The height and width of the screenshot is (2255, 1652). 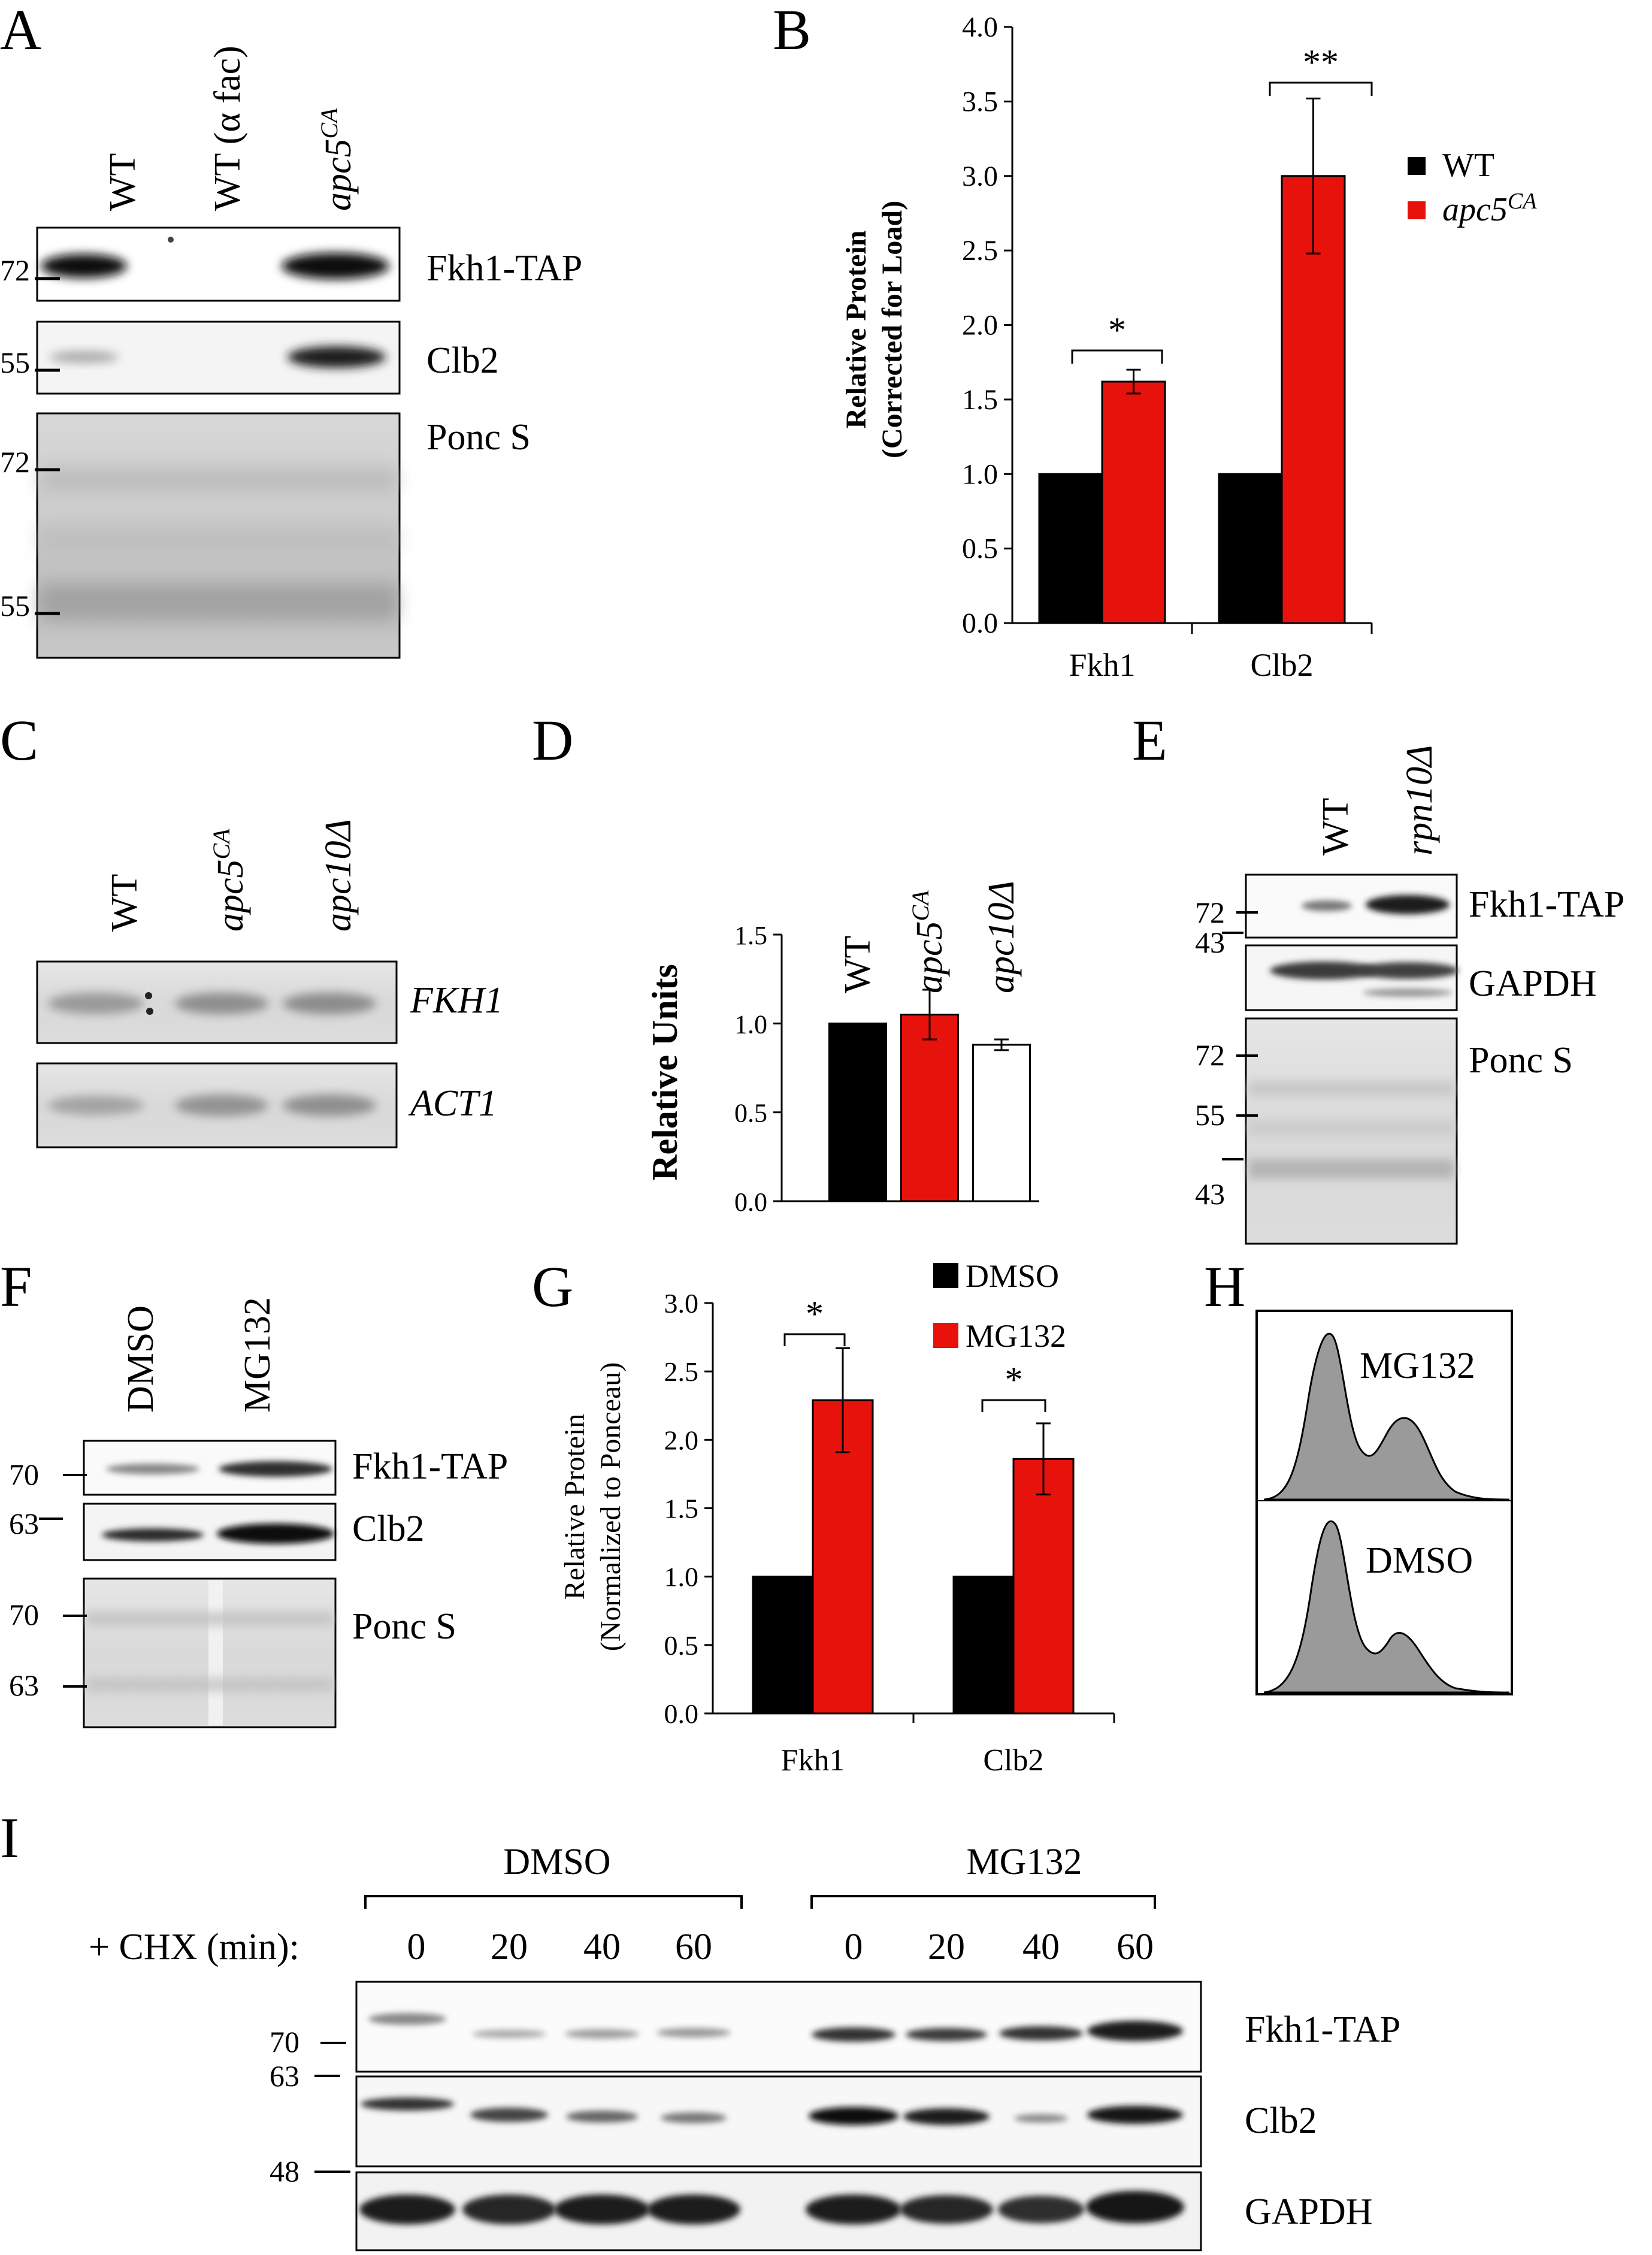 I want to click on panel-f-row-ponc-s: Ponc S, so click(x=404, y=1627).